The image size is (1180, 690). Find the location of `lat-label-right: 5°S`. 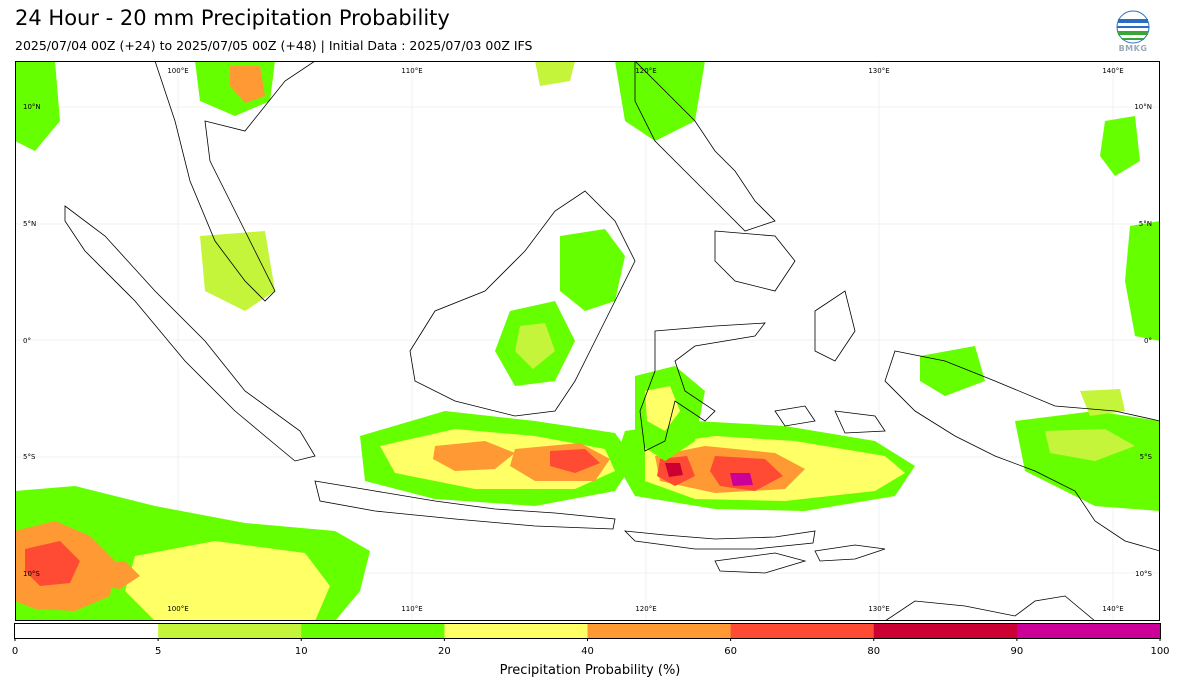

lat-label-right: 5°S is located at coordinates (1146, 457).